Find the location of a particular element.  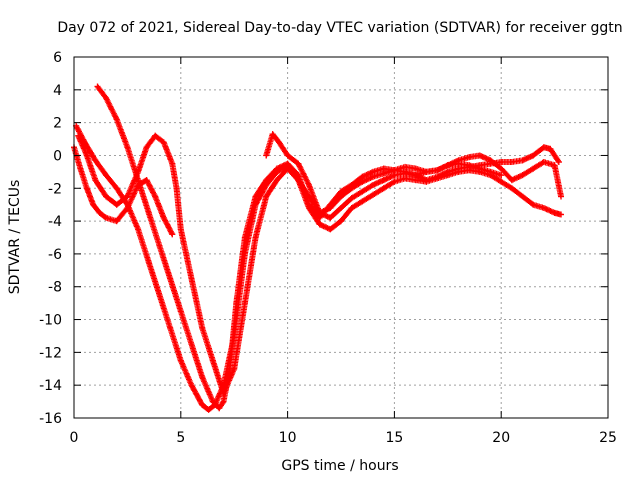

x-tick-label: 0 is located at coordinates (74, 438).